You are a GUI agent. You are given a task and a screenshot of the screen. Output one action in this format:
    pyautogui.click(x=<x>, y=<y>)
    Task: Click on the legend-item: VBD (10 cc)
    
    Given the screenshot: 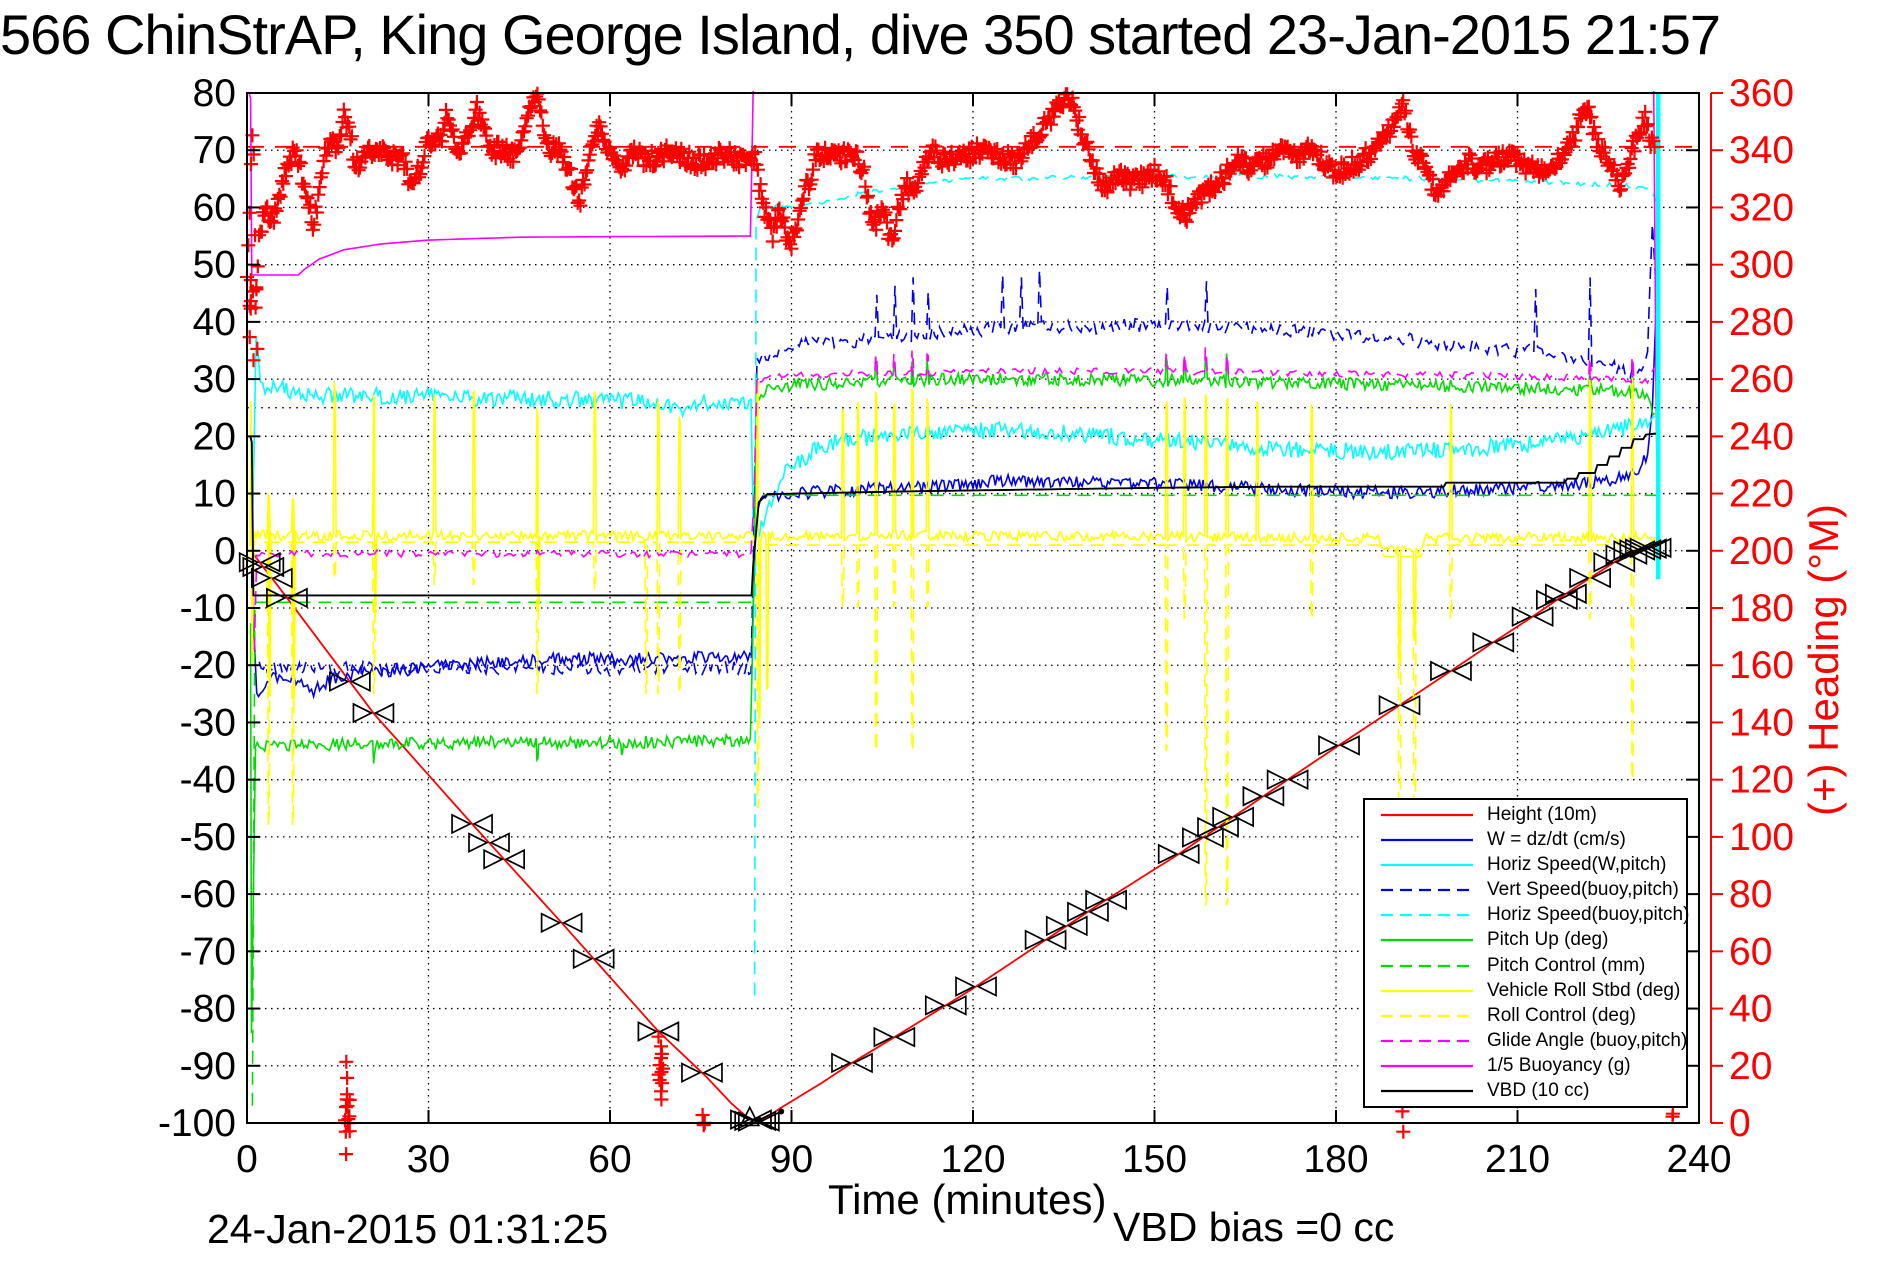 What is the action you would take?
    pyautogui.click(x=1525, y=1091)
    